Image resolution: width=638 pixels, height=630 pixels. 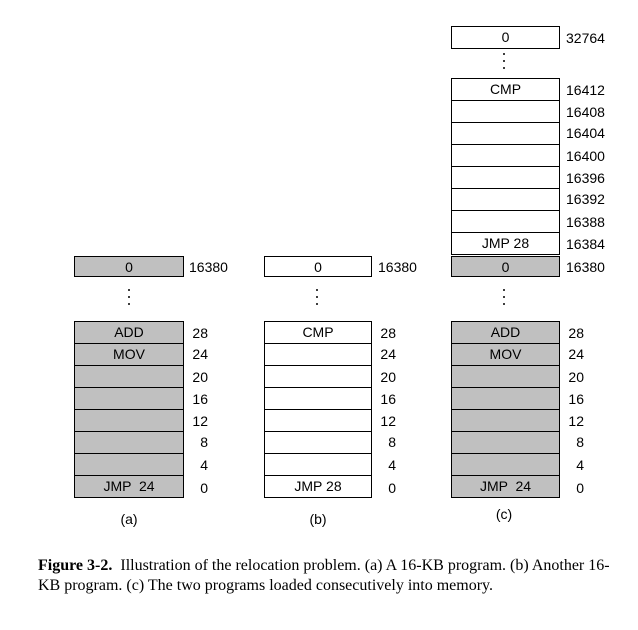 I want to click on c-addr-16400: 16400, so click(x=585, y=156).